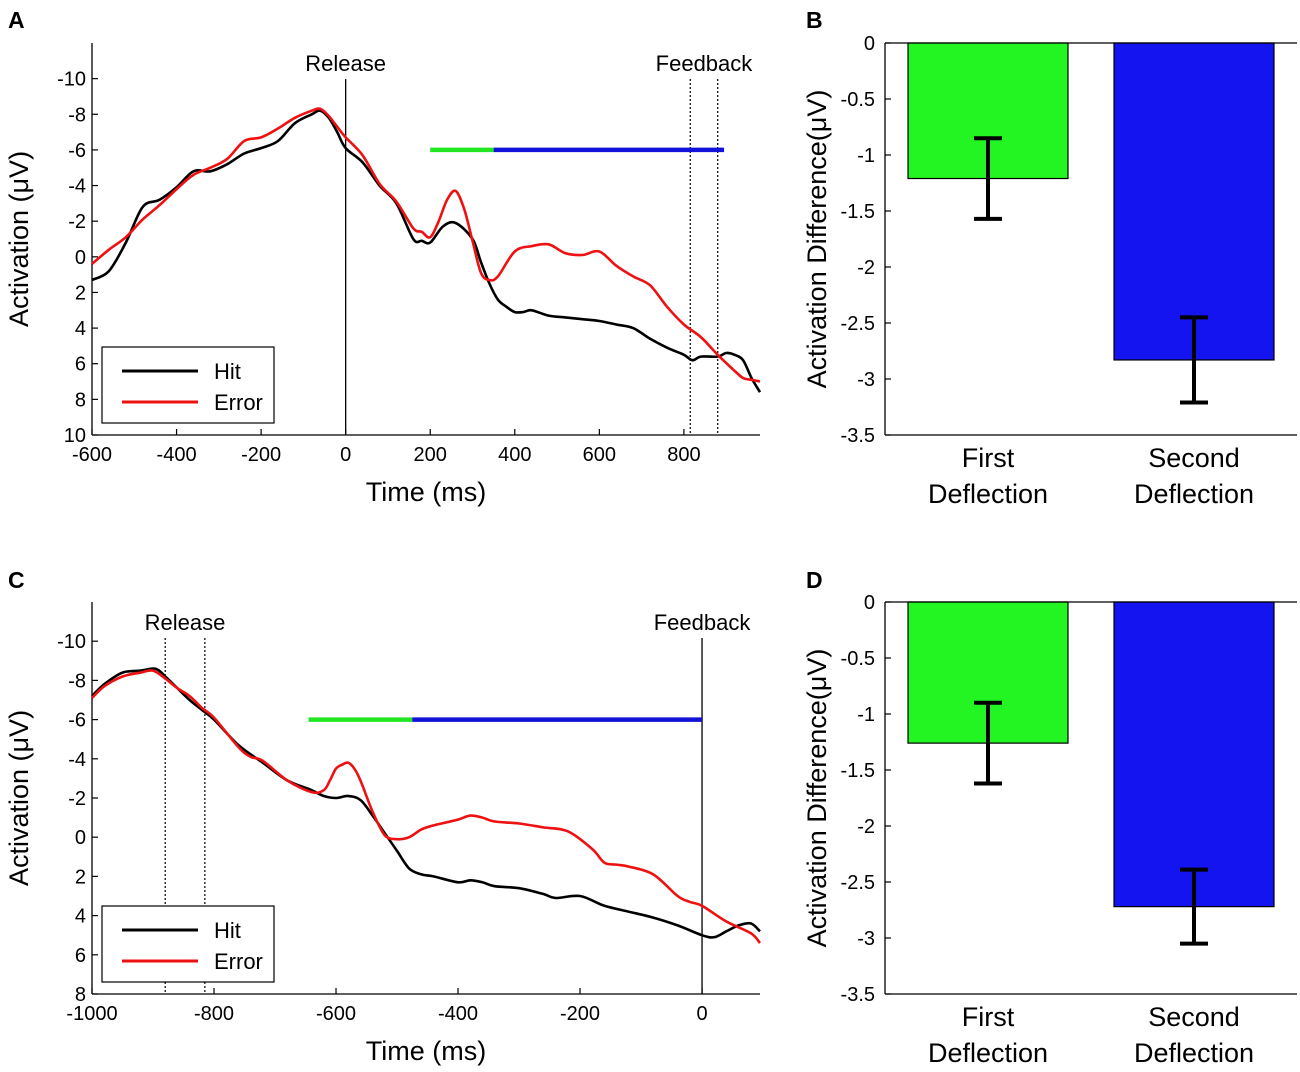  What do you see at coordinates (91, 1014) in the screenshot?
I see `x-tick-label: -1000` at bounding box center [91, 1014].